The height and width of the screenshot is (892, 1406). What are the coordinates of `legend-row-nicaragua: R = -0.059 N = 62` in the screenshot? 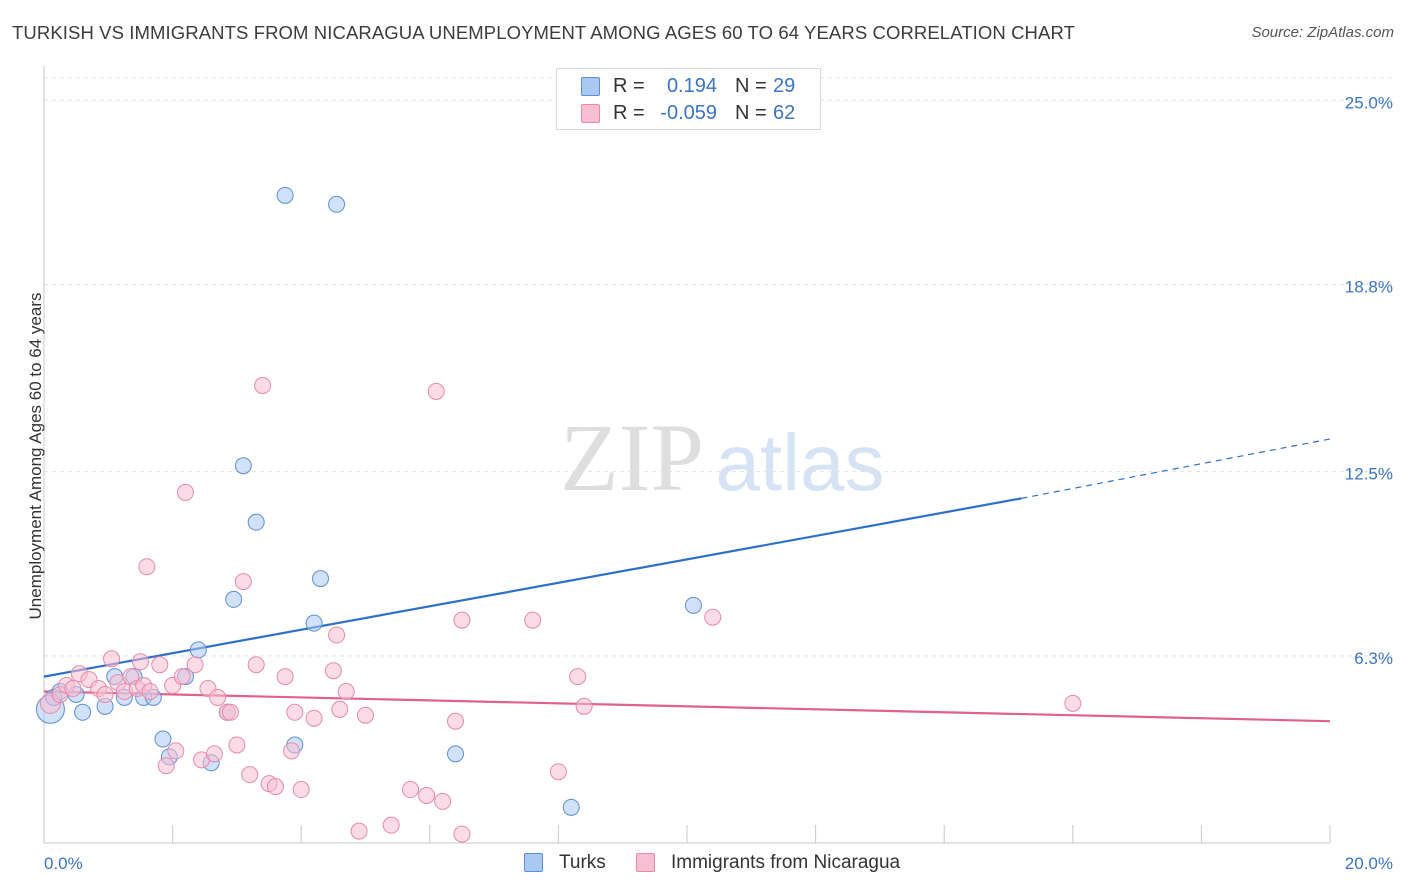 It's located at (688, 114).